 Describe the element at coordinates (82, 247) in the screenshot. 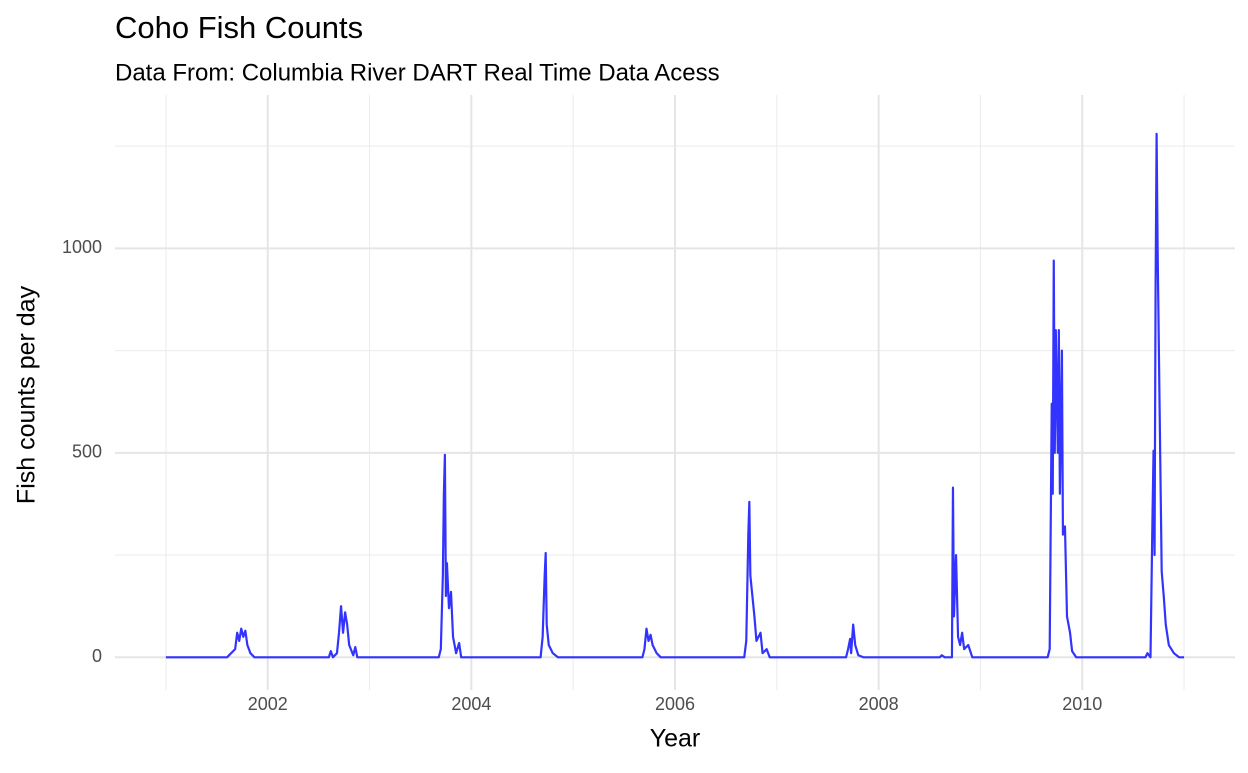

I see `y-tick-label: 1000` at that location.